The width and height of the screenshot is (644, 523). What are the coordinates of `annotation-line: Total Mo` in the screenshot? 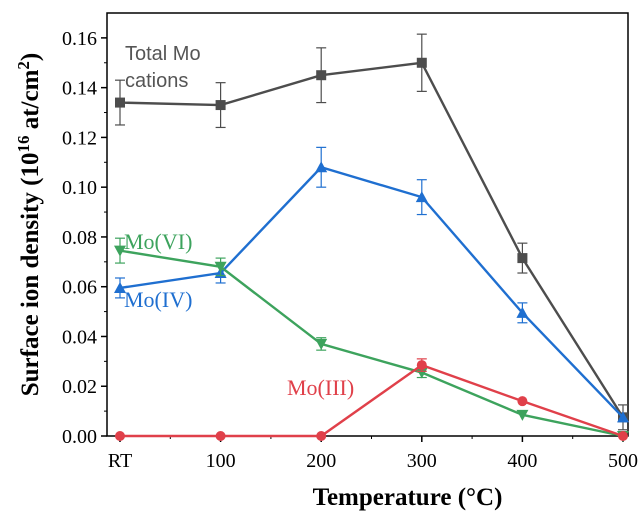 It's located at (163, 54).